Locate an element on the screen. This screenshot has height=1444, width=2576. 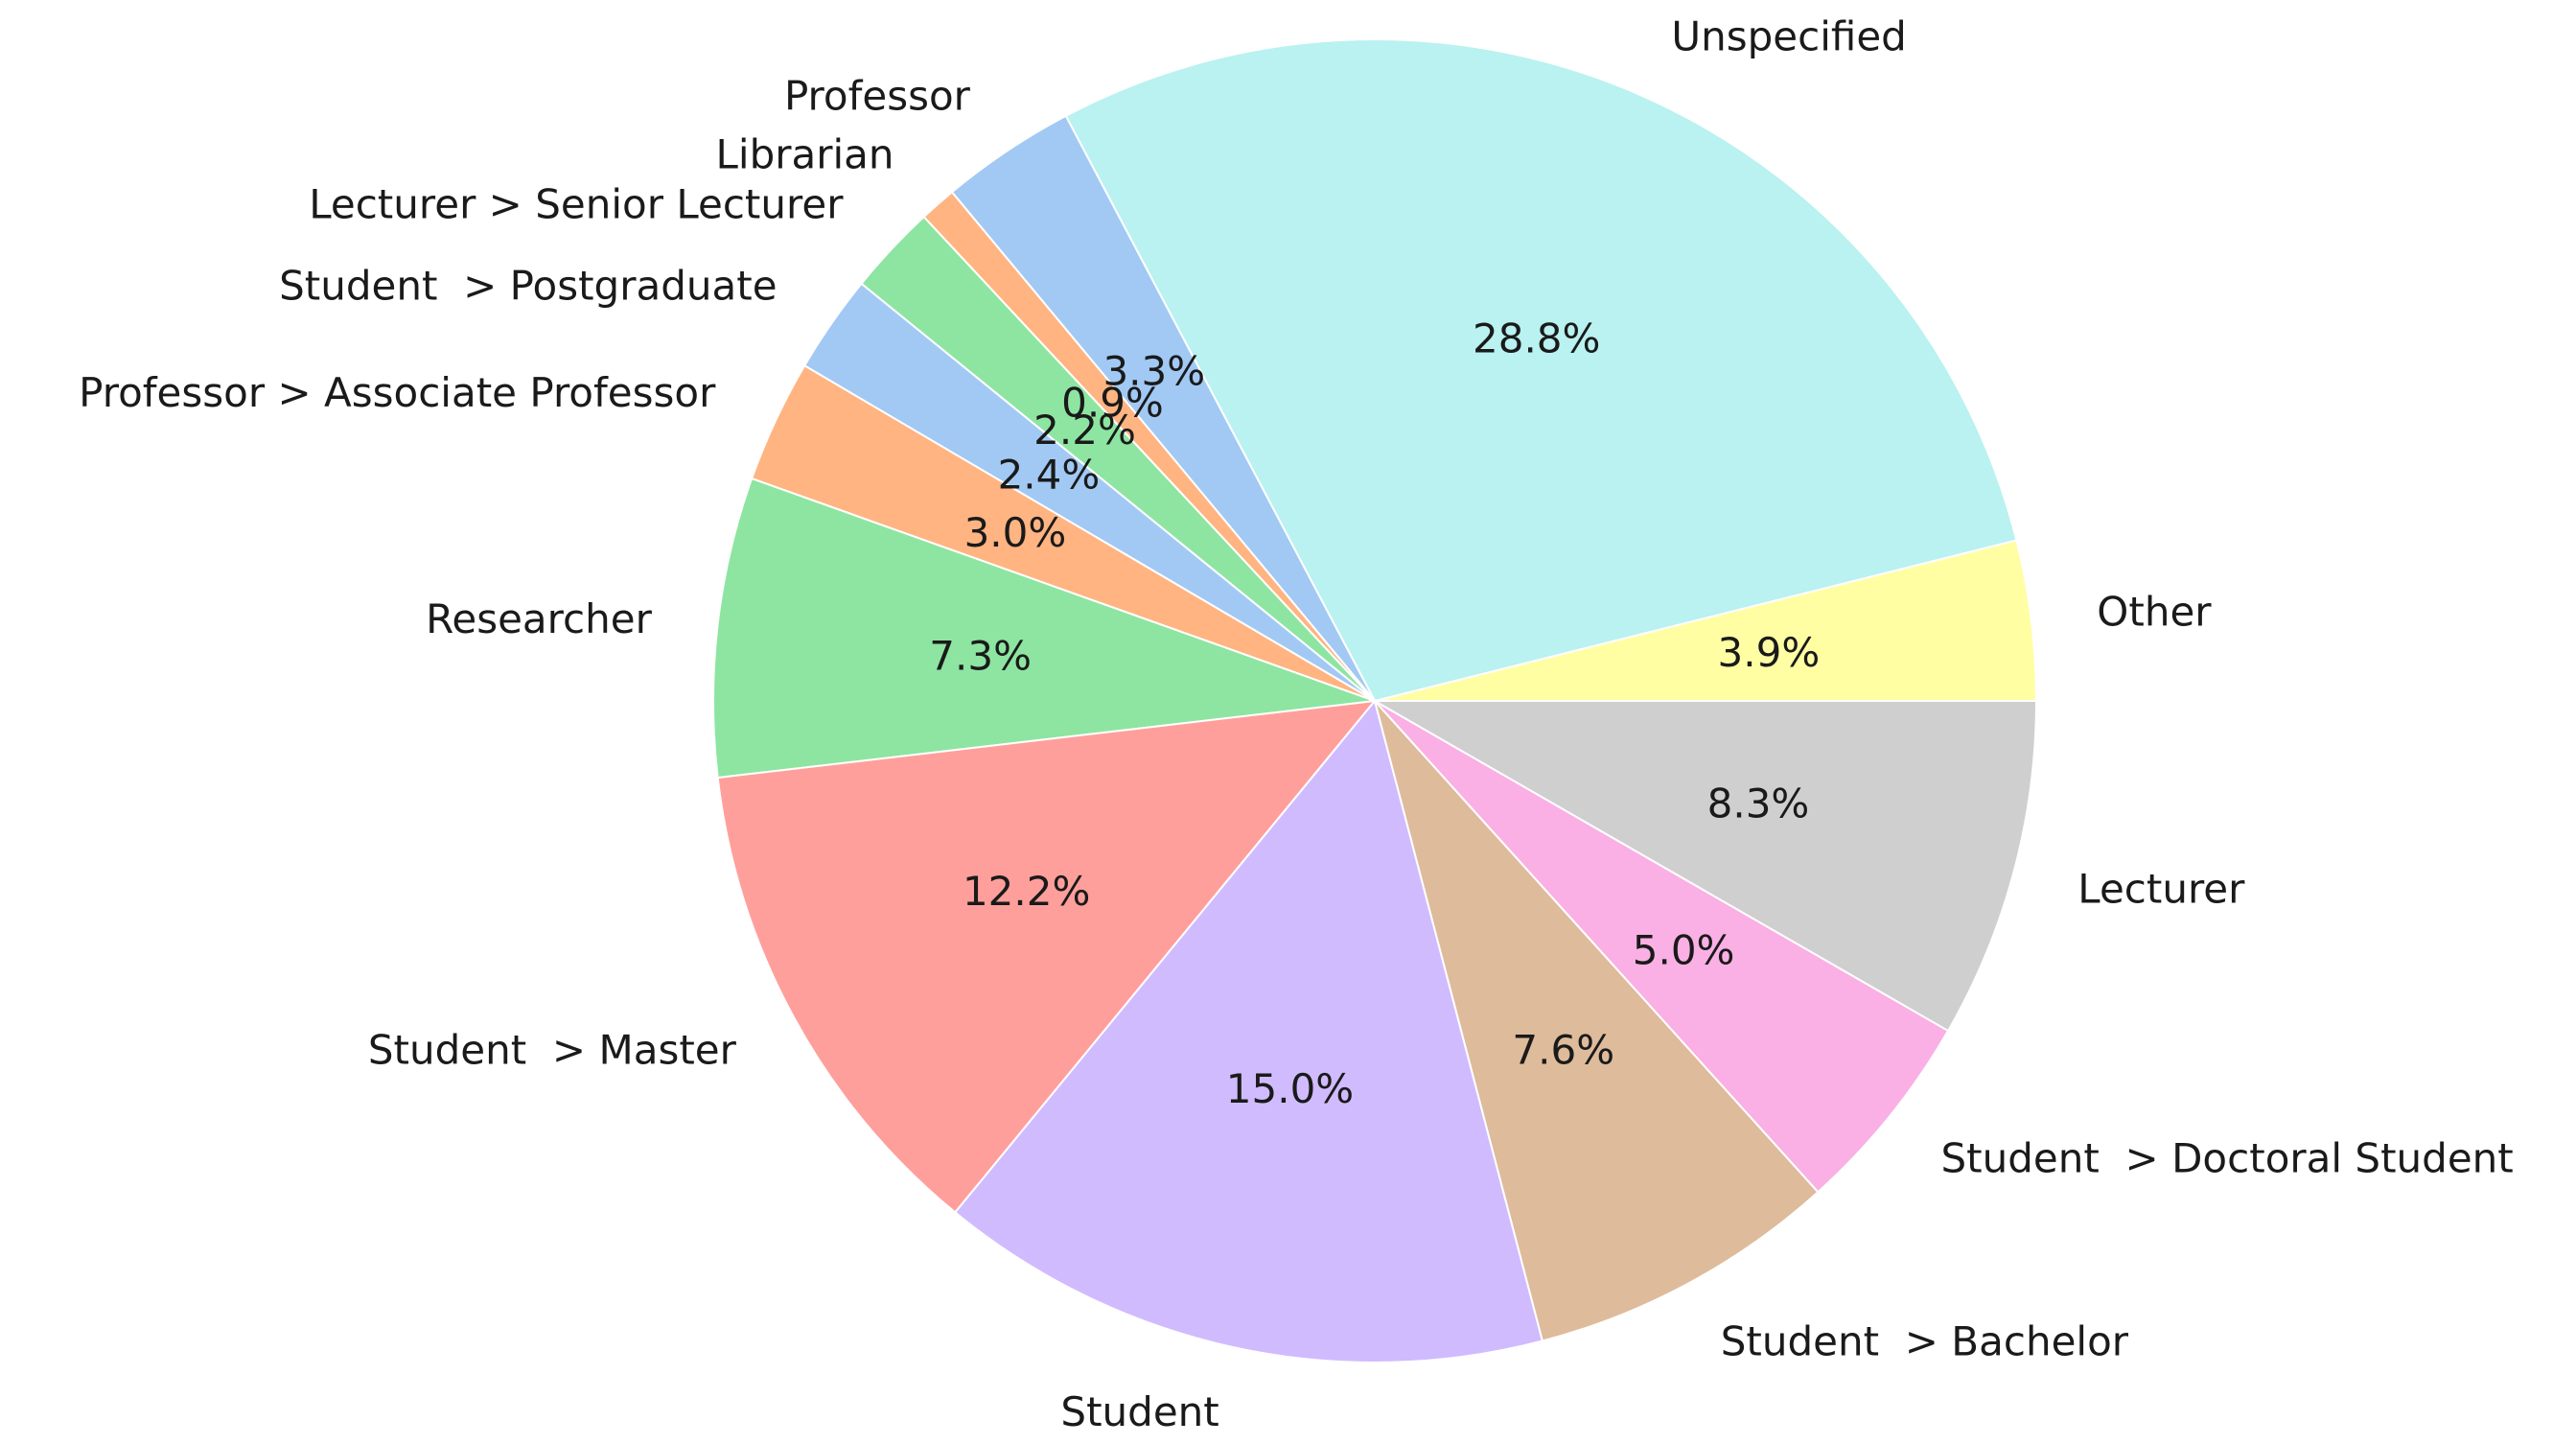
pie-percent-label-lecturer: 8.3% is located at coordinates (1759, 803).